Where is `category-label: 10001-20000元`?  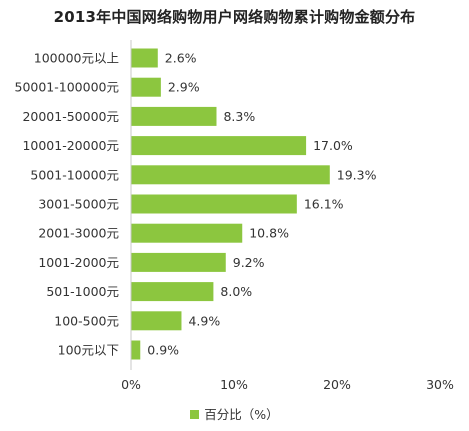
category-label: 10001-20000元 is located at coordinates (70, 145).